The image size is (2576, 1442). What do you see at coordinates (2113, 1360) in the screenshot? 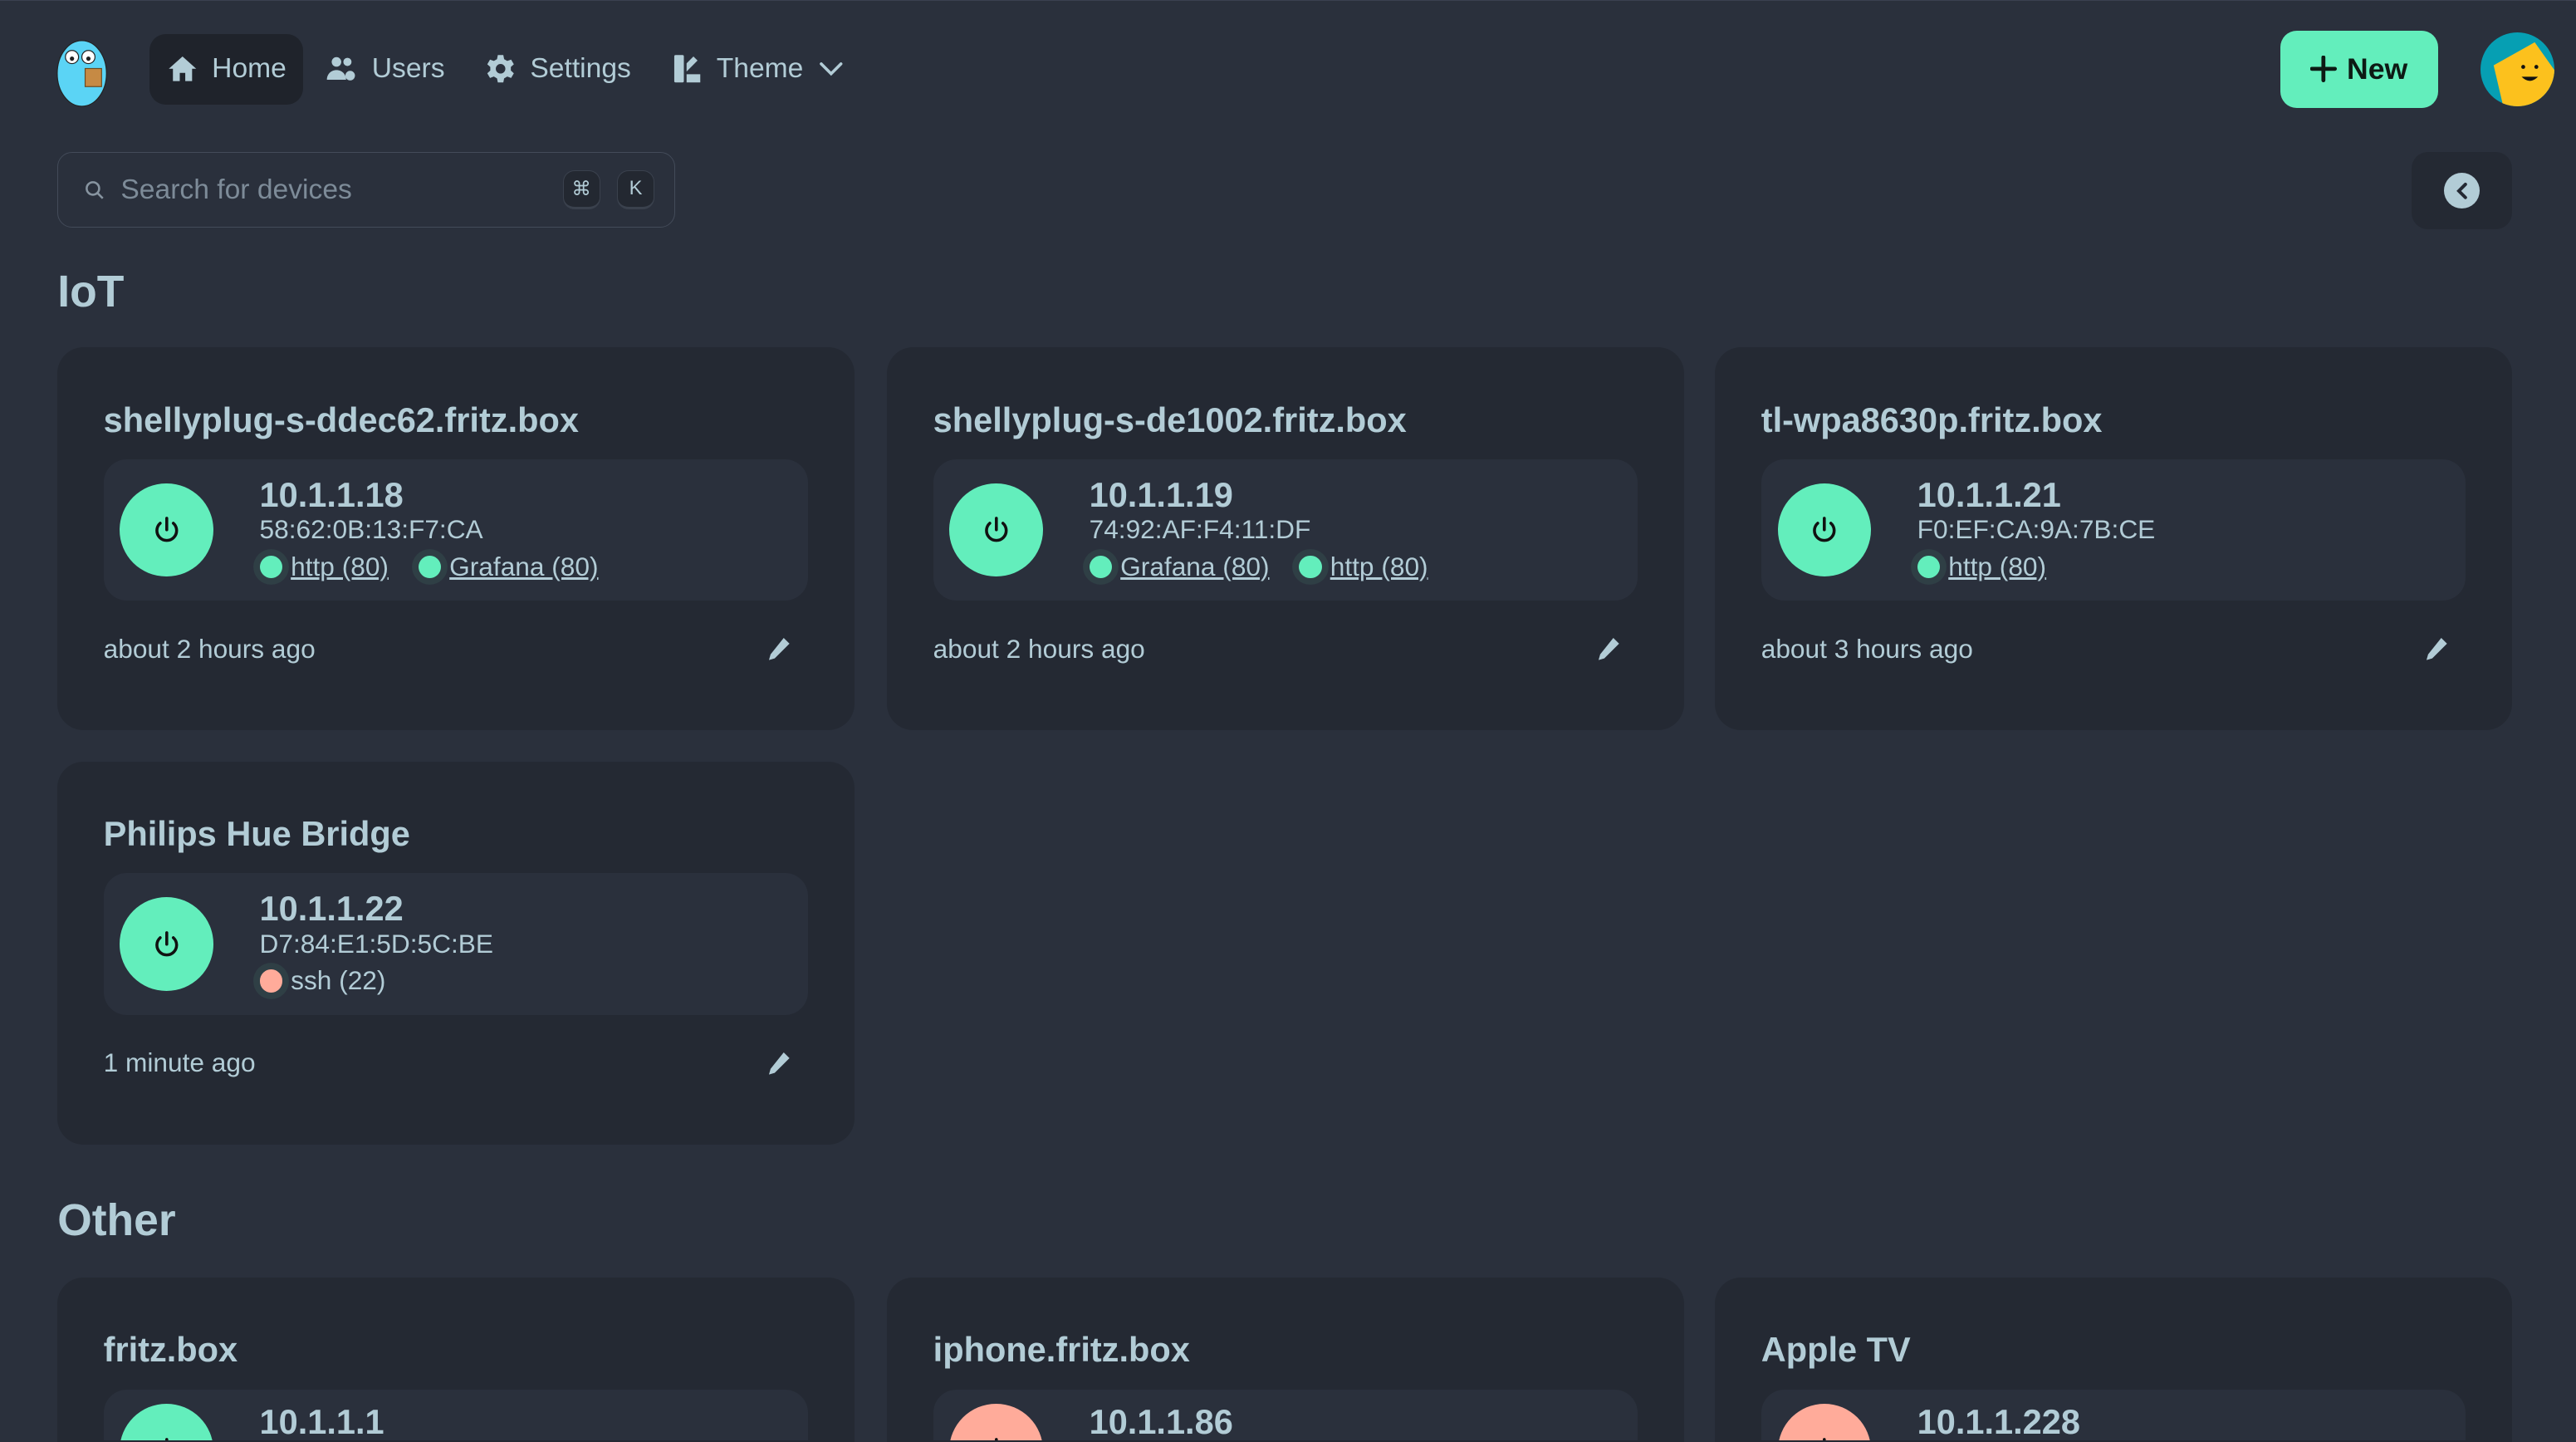
I see `device-card: Apple TV 10.1.1.228` at bounding box center [2113, 1360].